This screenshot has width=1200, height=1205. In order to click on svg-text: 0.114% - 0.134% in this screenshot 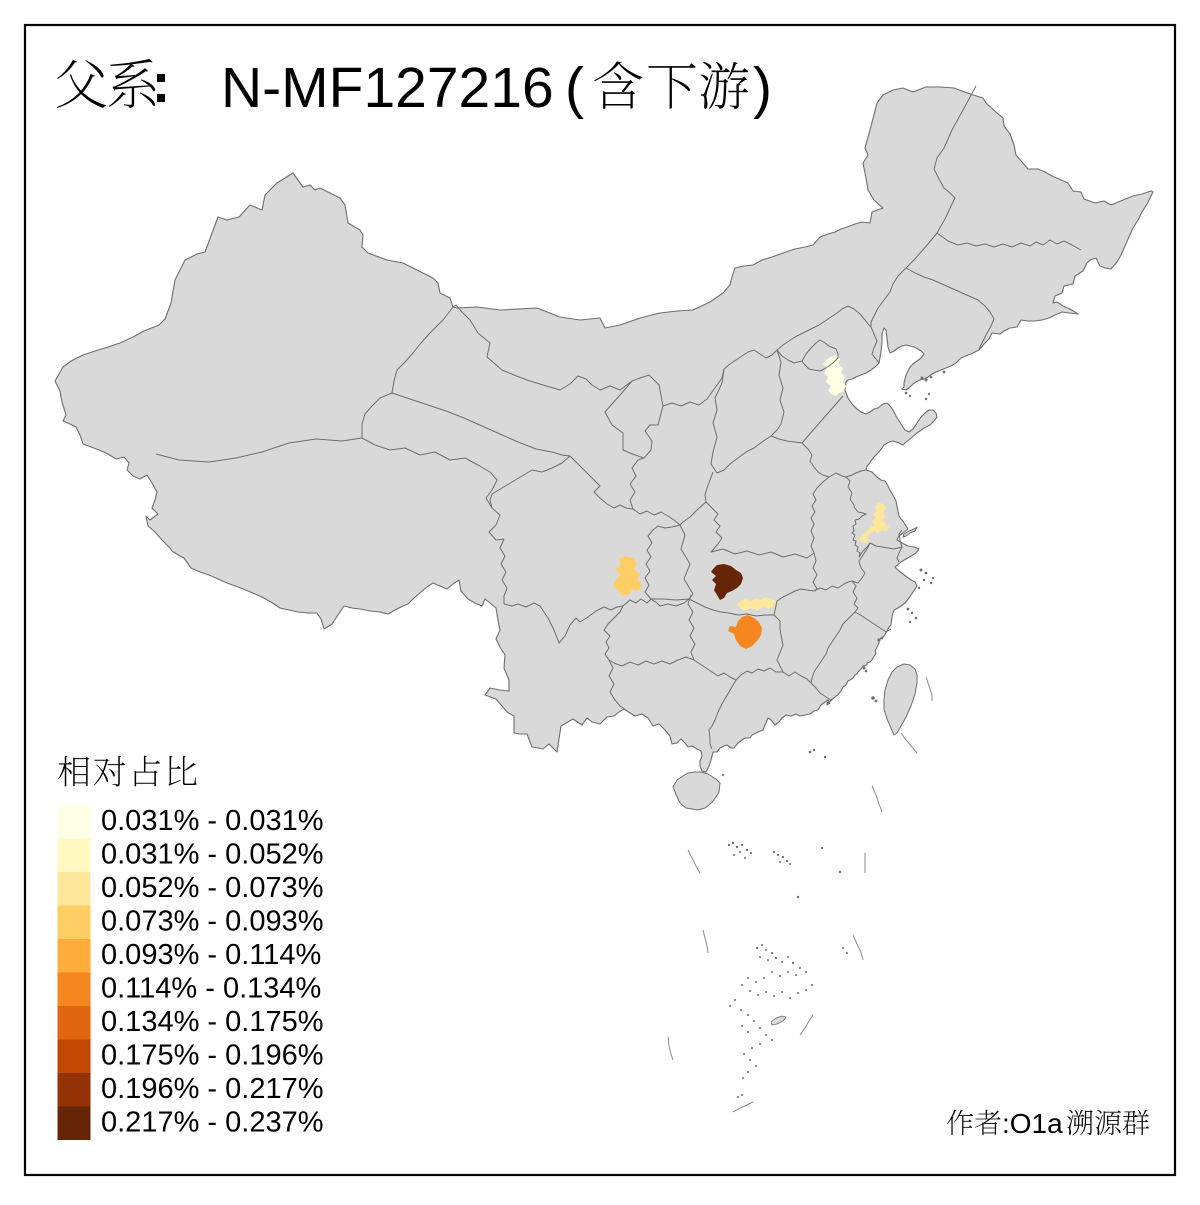, I will do `click(211, 989)`.